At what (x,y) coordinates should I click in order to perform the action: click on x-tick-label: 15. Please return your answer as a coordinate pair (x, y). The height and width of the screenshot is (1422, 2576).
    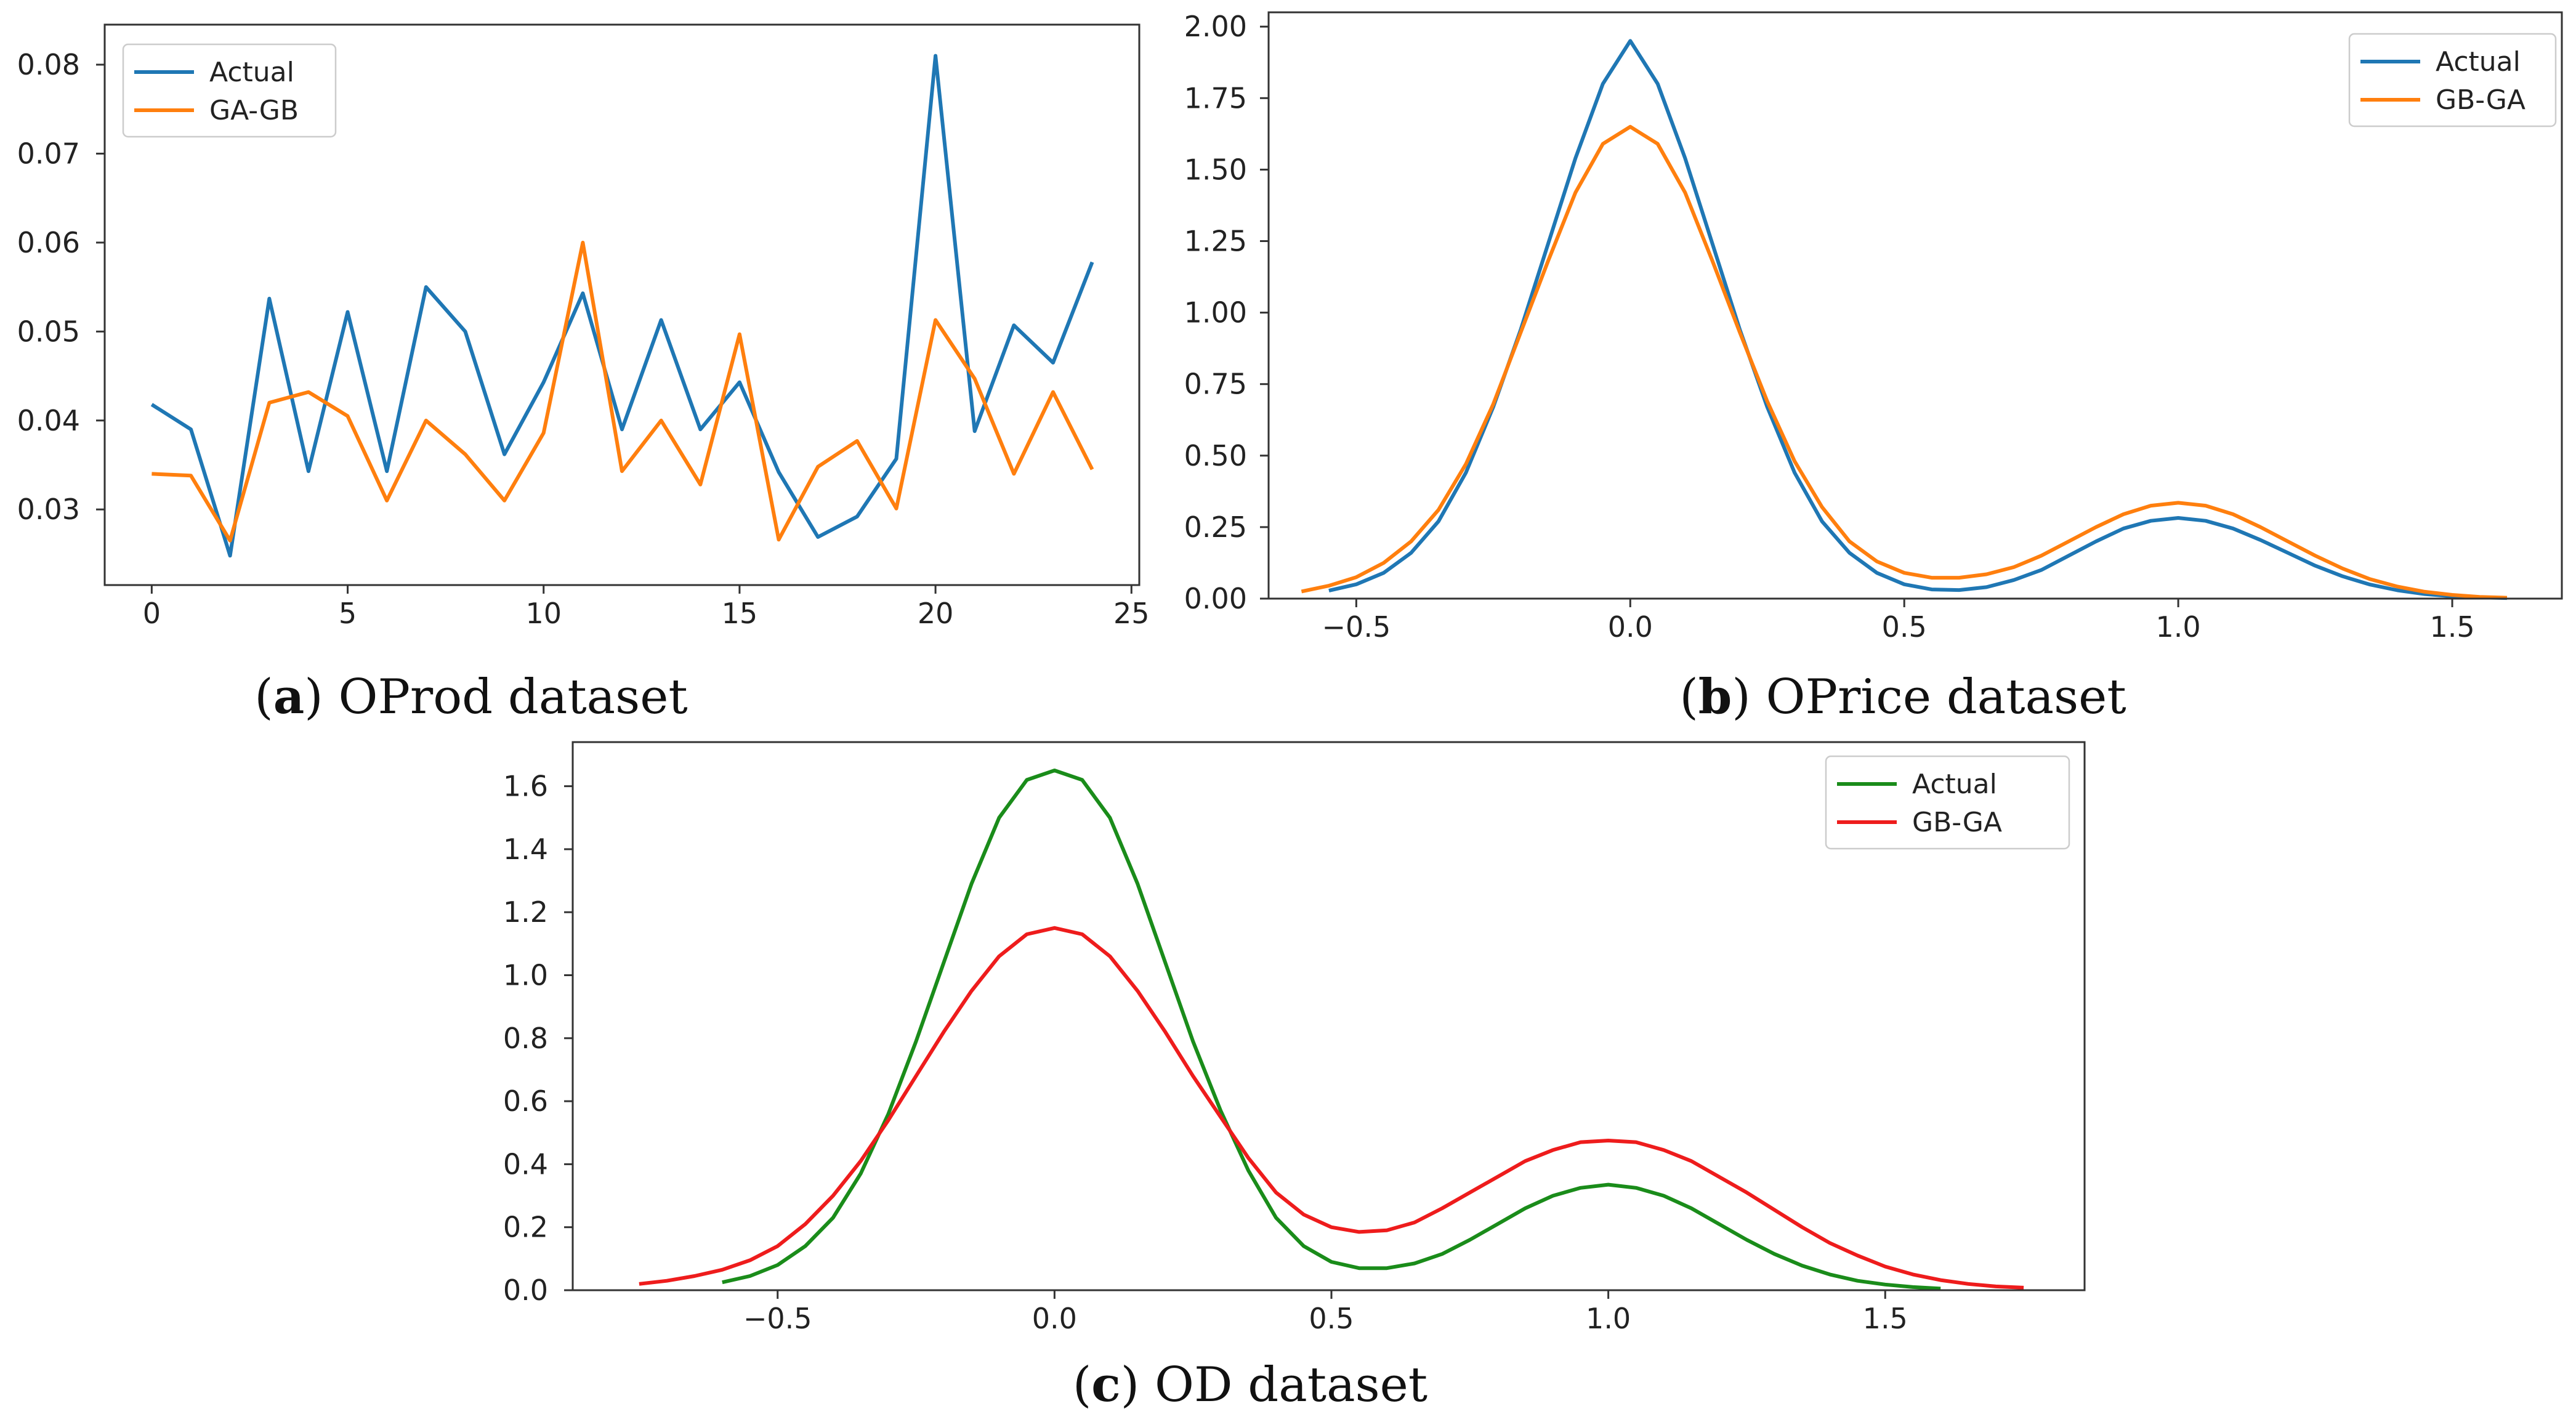
    Looking at the image, I should click on (740, 613).